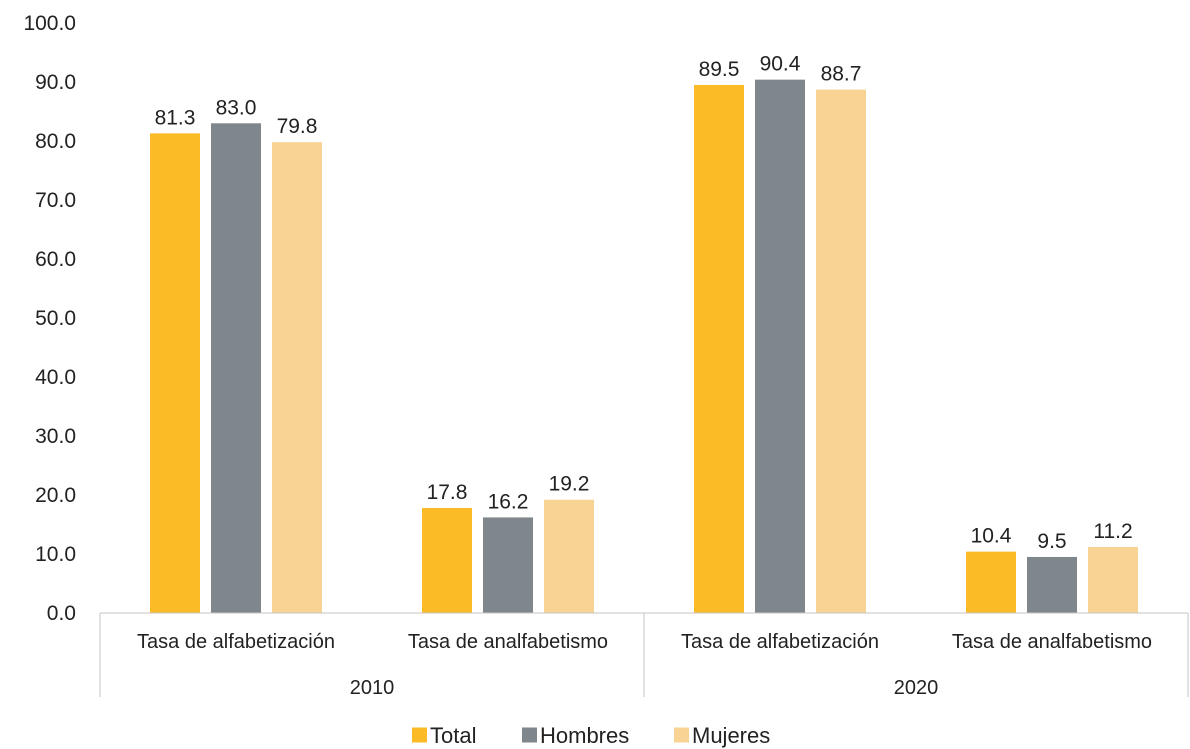 The image size is (1190, 749). I want to click on data-label: 16.2, so click(508, 501).